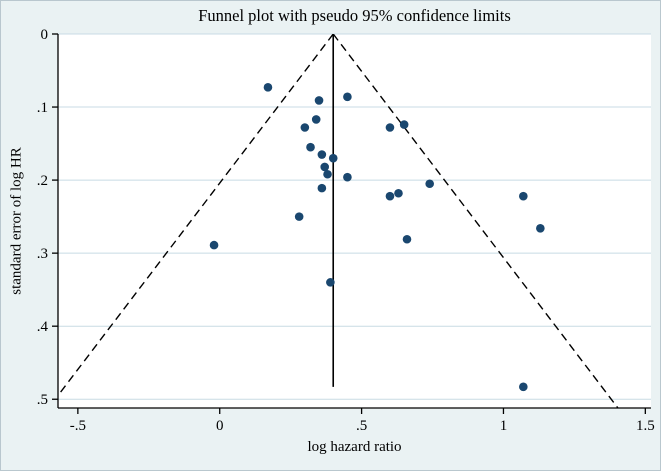 The height and width of the screenshot is (471, 661). I want to click on y-tick-label: .2, so click(42, 181).